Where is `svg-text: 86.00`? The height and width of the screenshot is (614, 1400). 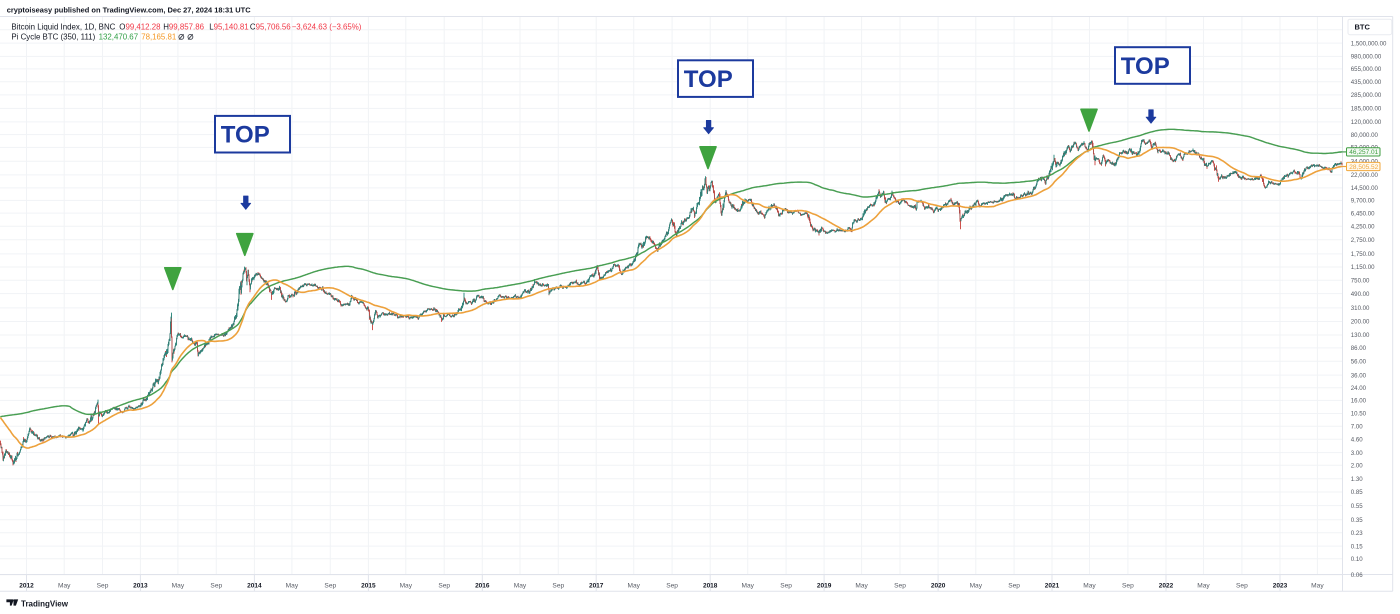
svg-text: 86.00 is located at coordinates (1359, 348).